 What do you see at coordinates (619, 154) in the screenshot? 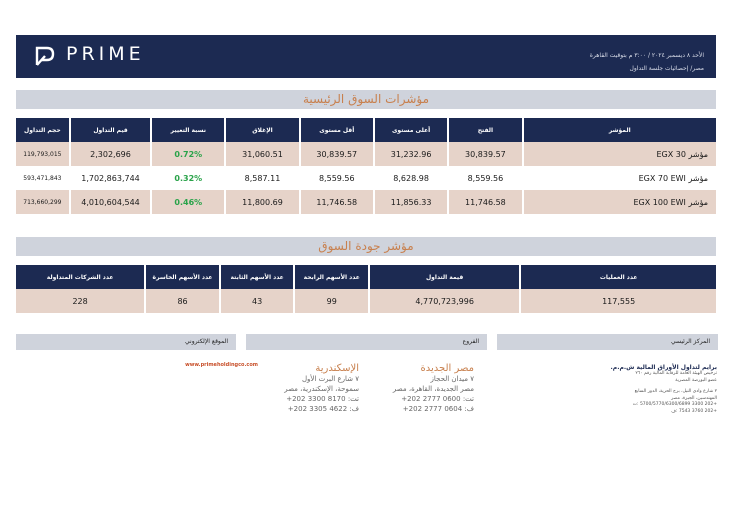
I see `index-name: مؤشر EGX 30` at bounding box center [619, 154].